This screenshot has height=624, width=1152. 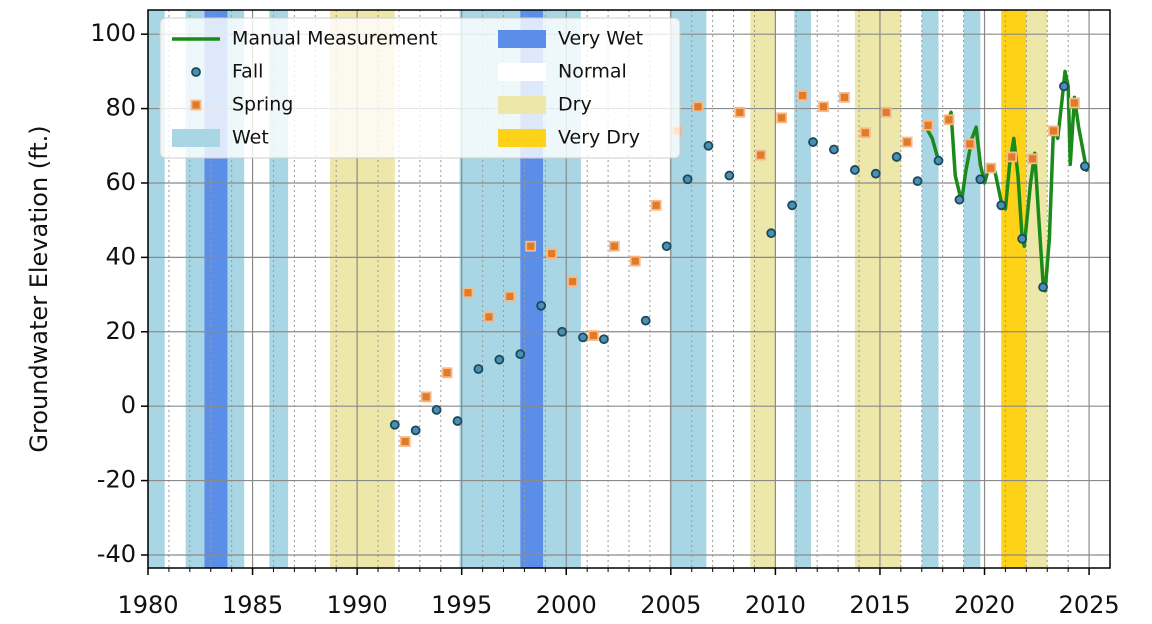 I want to click on x-tick-label: 1985, so click(x=252, y=605).